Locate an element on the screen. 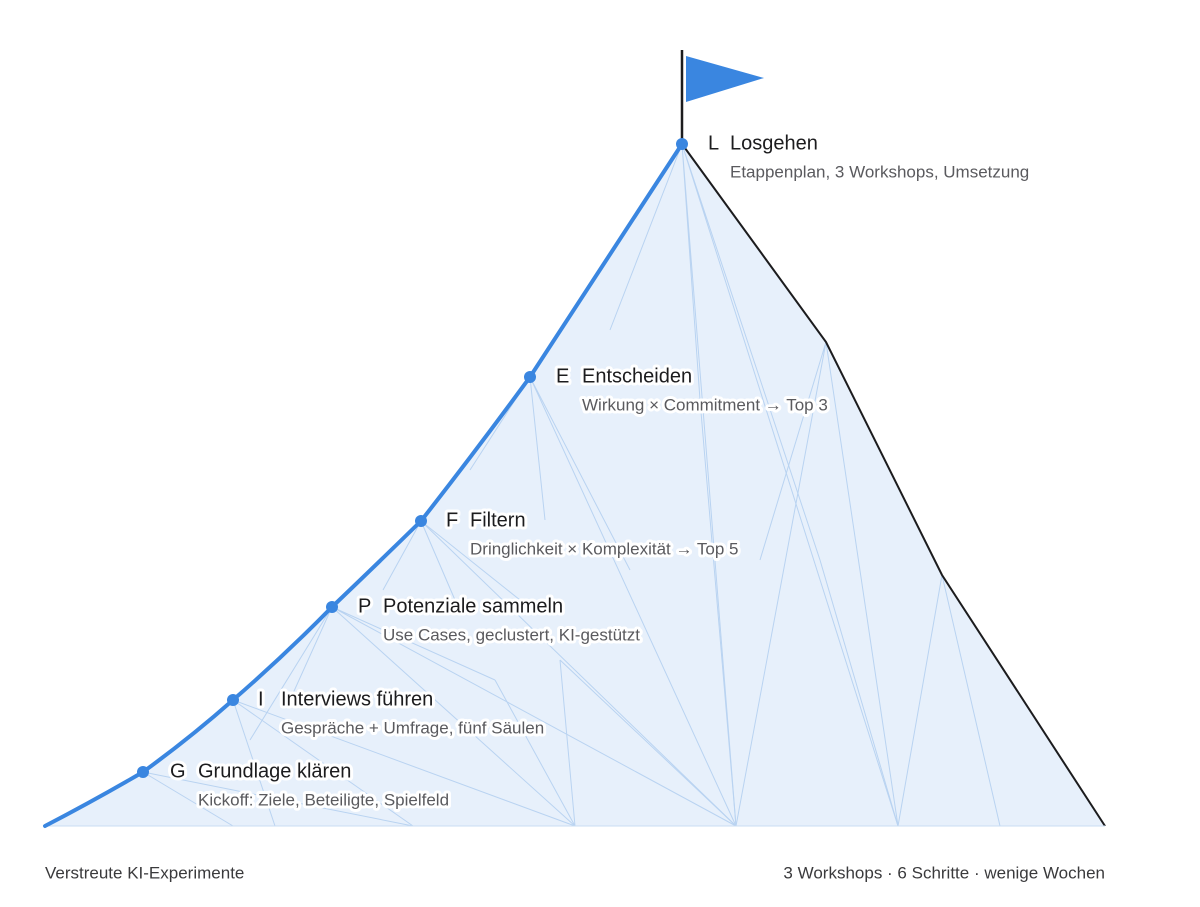  step-title: Potenziale sammeln is located at coordinates (473, 606).